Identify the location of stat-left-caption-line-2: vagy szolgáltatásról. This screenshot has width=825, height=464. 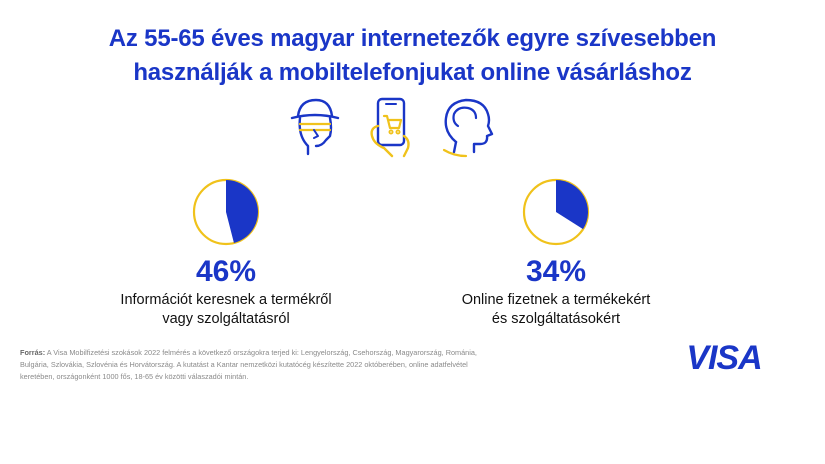
(226, 319).